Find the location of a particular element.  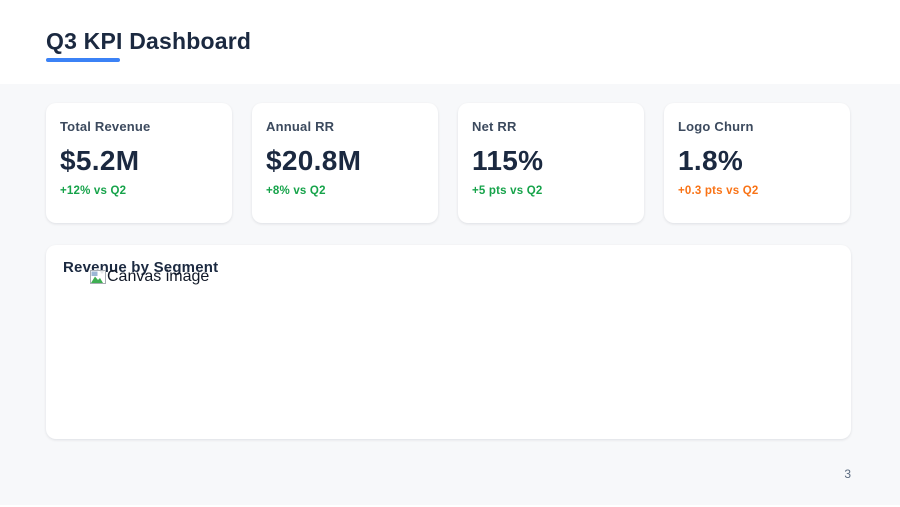

kpi-delta: +8% vs Q2 is located at coordinates (296, 190).